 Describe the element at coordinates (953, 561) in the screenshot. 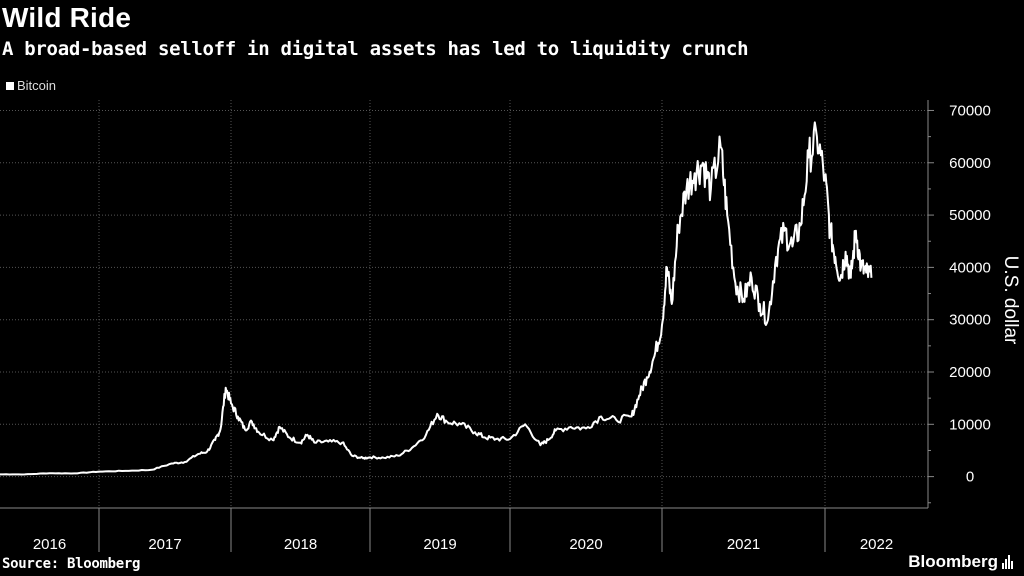

I see `brand-text: Bloomberg` at that location.